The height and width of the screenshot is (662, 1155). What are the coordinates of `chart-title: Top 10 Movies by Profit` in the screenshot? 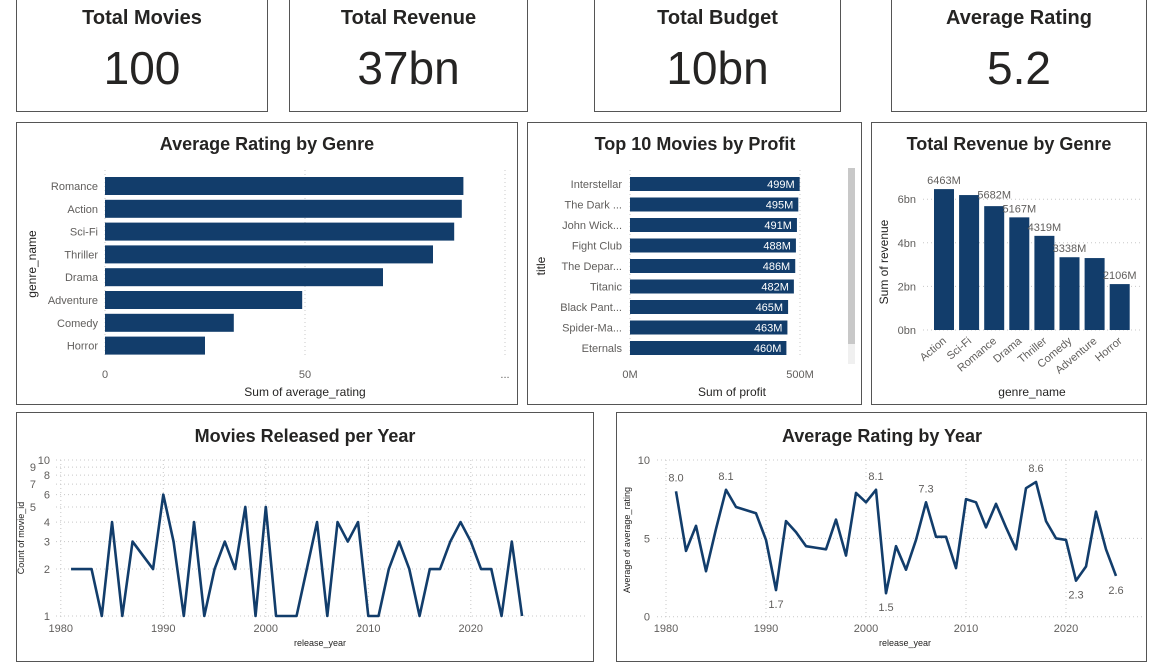 It's located at (695, 144).